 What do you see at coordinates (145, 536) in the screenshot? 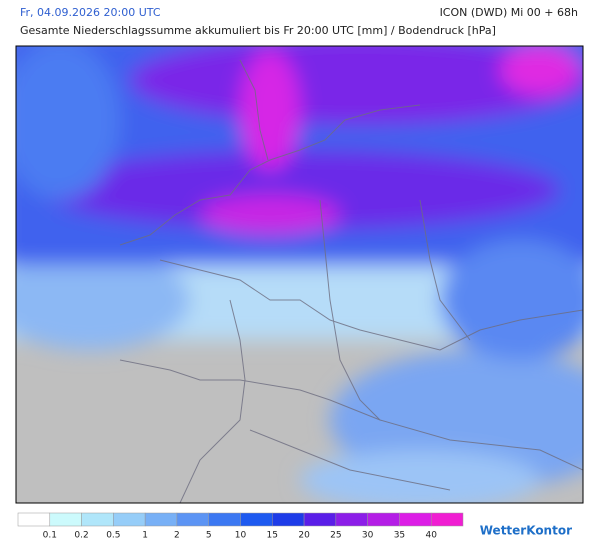
I see `legend-label: 1` at bounding box center [145, 536].